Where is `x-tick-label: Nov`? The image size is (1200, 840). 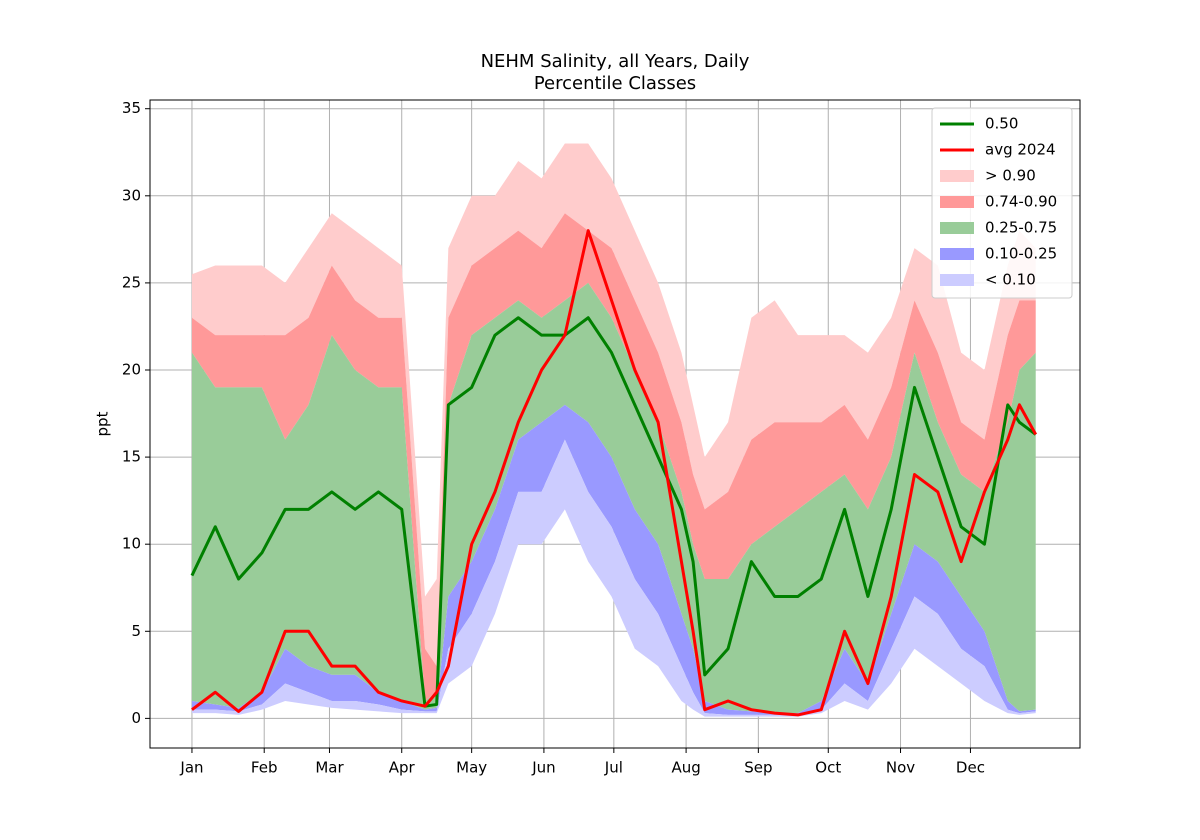
x-tick-label: Nov is located at coordinates (900, 768).